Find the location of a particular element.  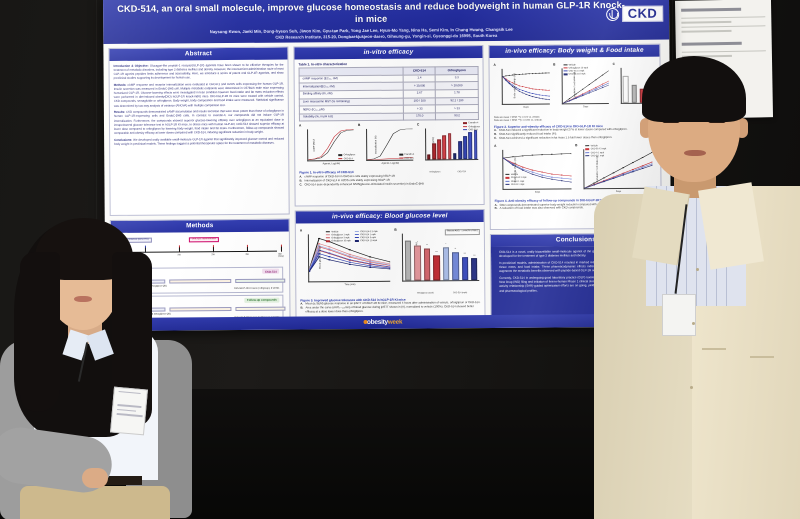

legend-item: Vehicle is located at coordinates (514, 175).